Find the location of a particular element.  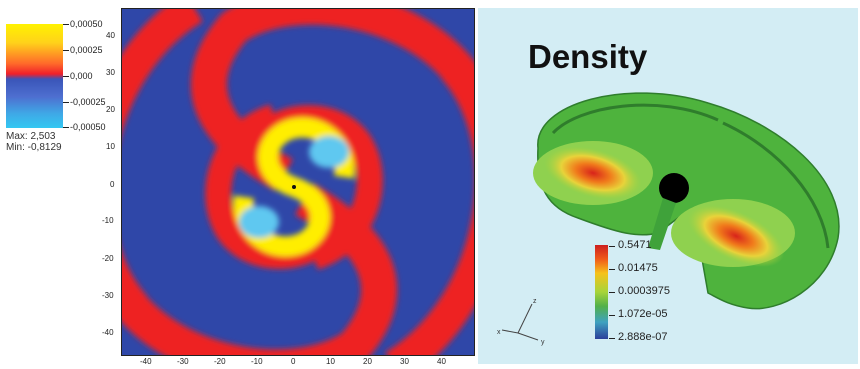

colorbar-tick-label: 0,000 is located at coordinates (81, 76).